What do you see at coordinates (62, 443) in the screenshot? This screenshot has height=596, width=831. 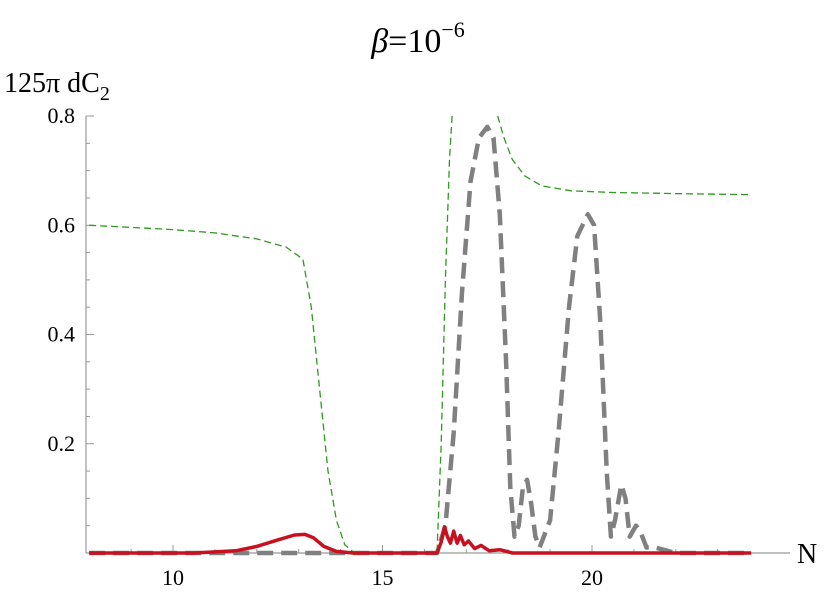 I see `y-tick-label: 0.2` at bounding box center [62, 443].